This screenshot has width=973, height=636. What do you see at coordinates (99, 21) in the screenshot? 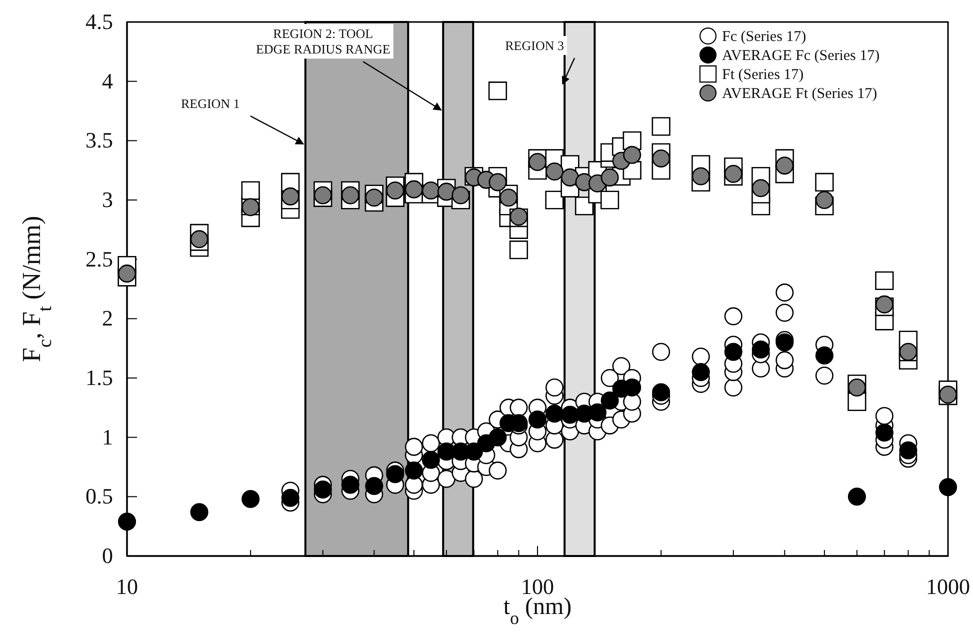
I see `y-tick-label: 4.5` at bounding box center [99, 21].